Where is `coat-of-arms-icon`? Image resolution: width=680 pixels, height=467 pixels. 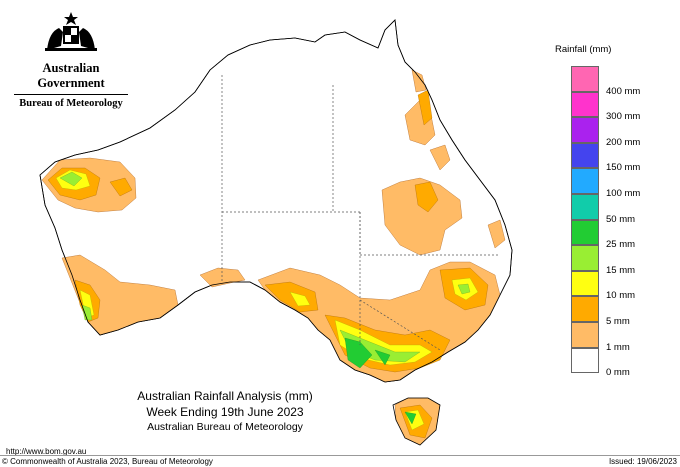 coat-of-arms-icon is located at coordinates (71, 31).